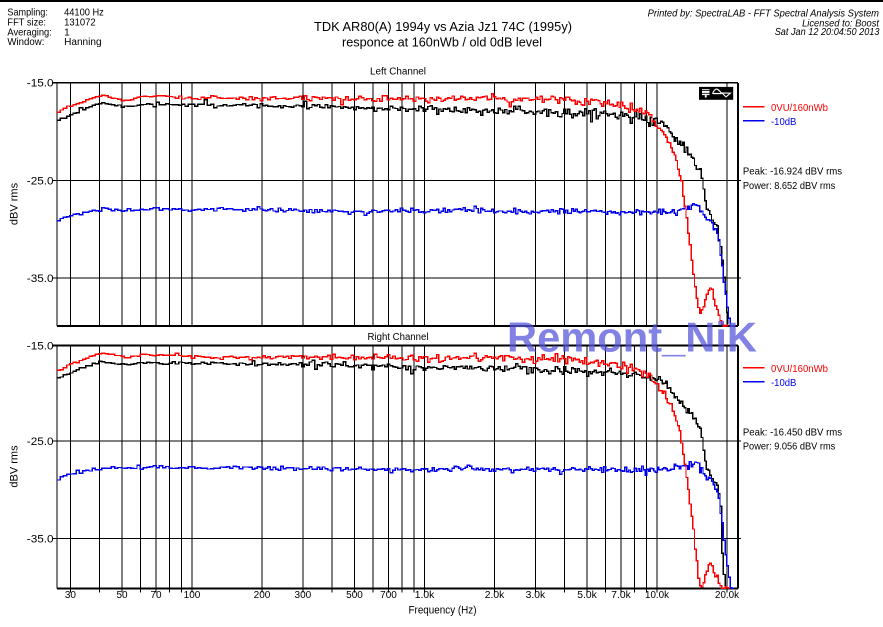 This screenshot has height=627, width=883. What do you see at coordinates (80, 23) in the screenshot?
I see `svg-text: 131072` at bounding box center [80, 23].